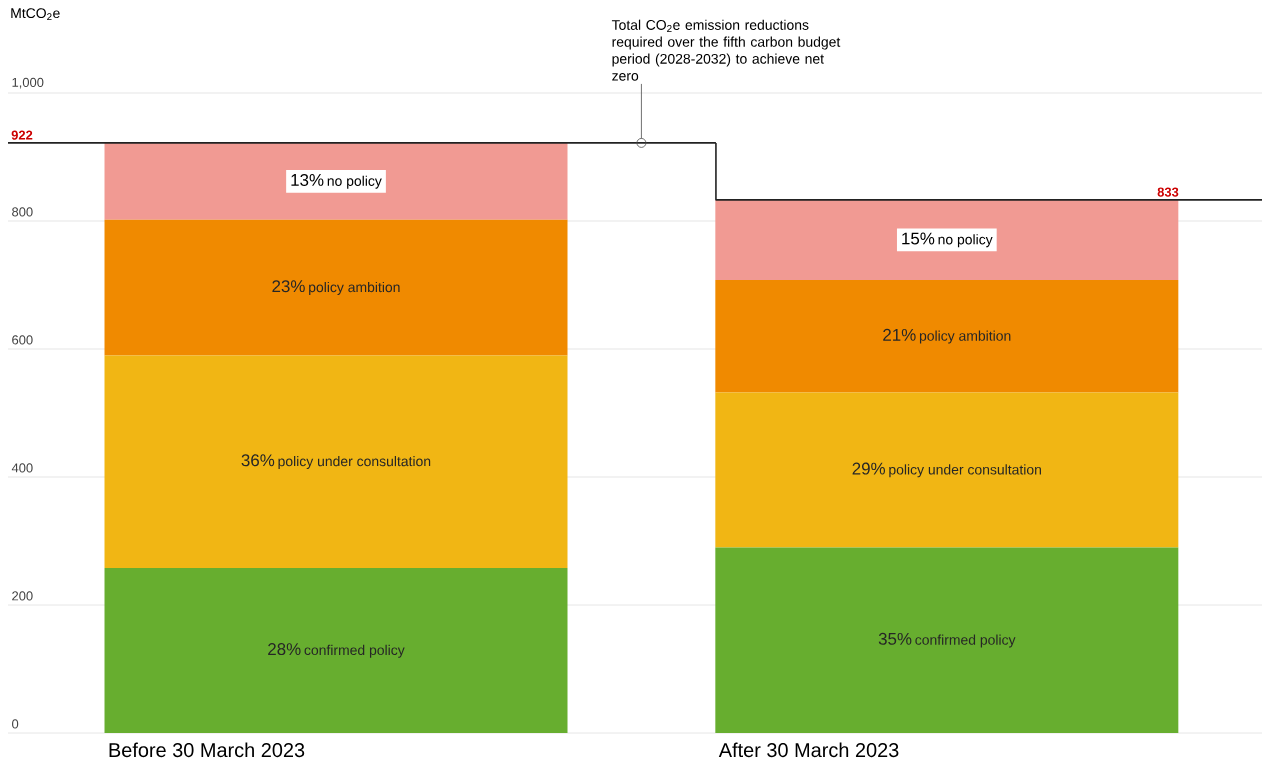 The height and width of the screenshot is (775, 1262). What do you see at coordinates (288, 286) in the screenshot?
I see `annotation: 23%` at bounding box center [288, 286].